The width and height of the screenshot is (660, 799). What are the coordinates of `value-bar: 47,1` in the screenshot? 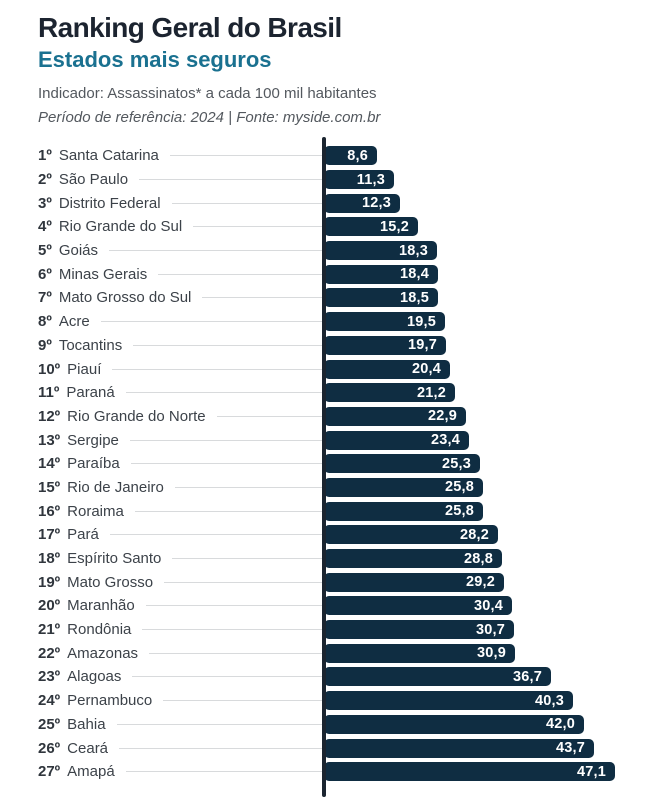 It's located at (469, 772).